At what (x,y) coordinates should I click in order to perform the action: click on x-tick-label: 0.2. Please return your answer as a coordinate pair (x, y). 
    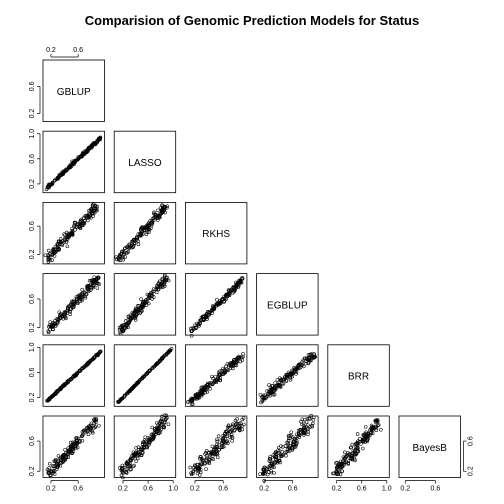
    Looking at the image, I should click on (337, 489).